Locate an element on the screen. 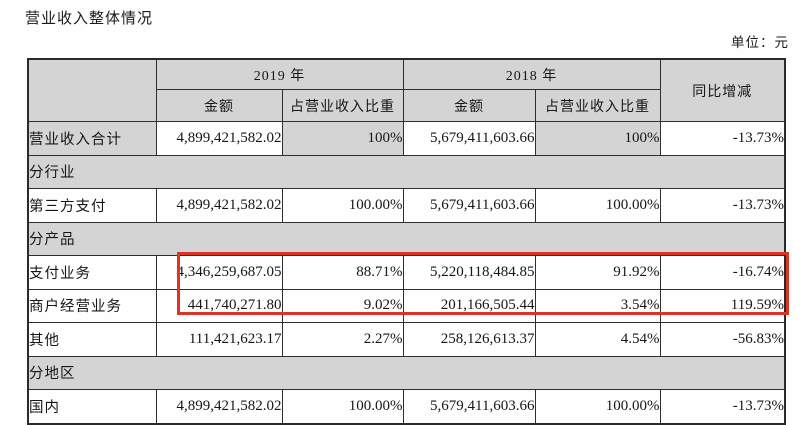 The width and height of the screenshot is (800, 425). amount-2019-cell: 441,740,271.80 is located at coordinates (219, 305).